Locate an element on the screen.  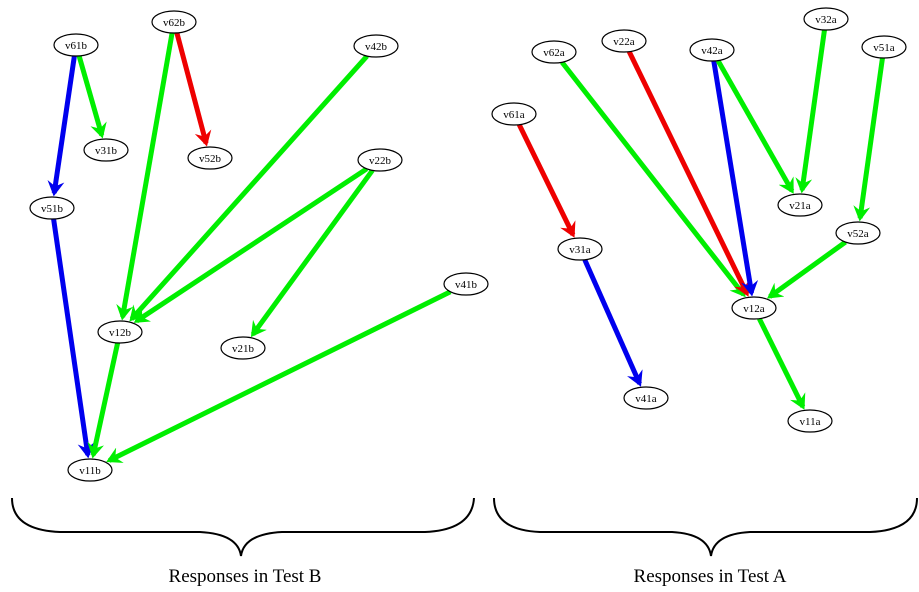
node-v42b: v42b is located at coordinates (376, 46).